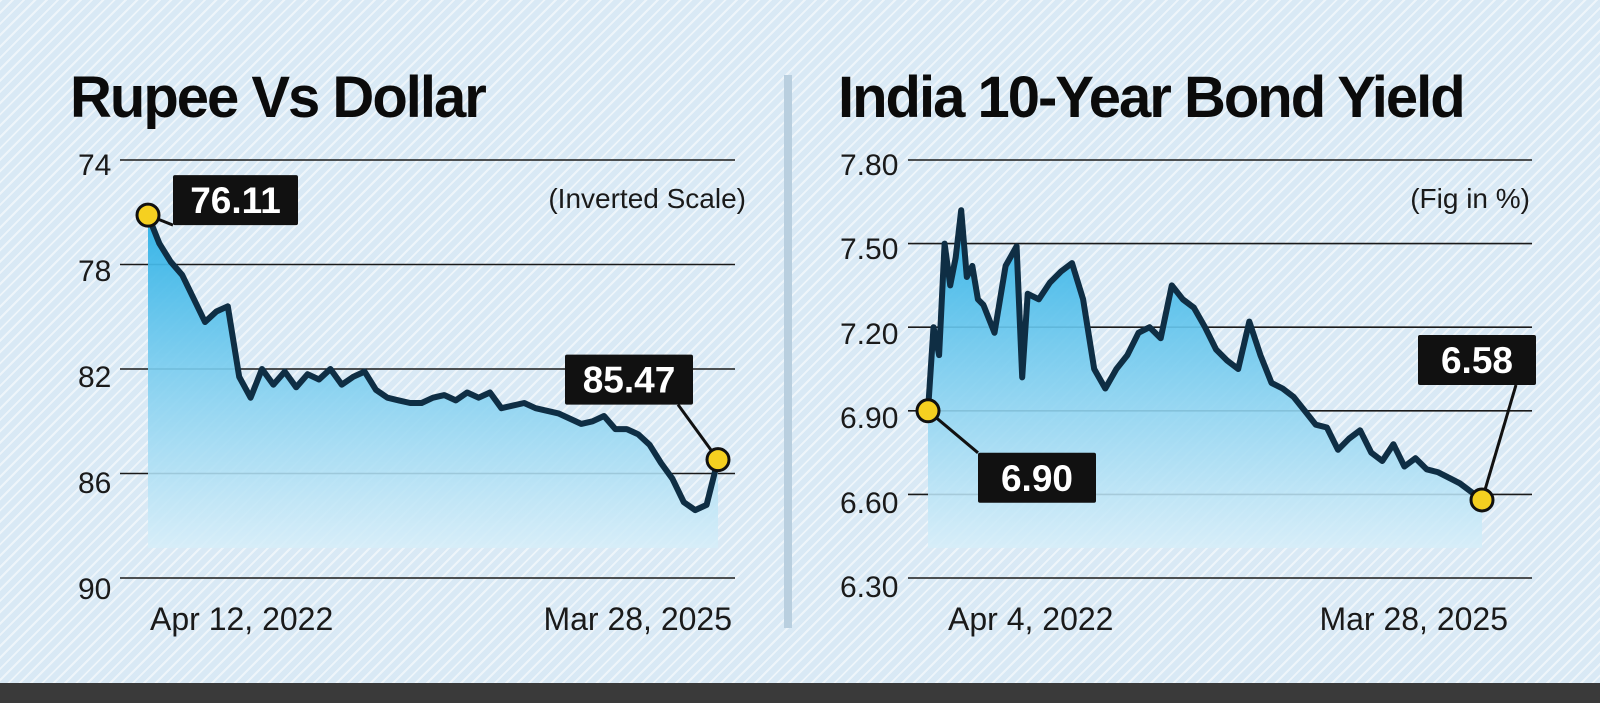 The image size is (1600, 703). What do you see at coordinates (94, 165) in the screenshot?
I see `y-tick-label: 74` at bounding box center [94, 165].